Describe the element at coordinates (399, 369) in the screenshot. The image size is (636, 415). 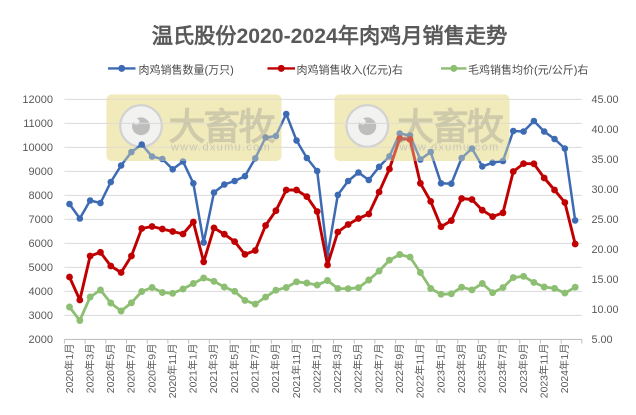
I see `svg-text: 2022年9月` at that location.